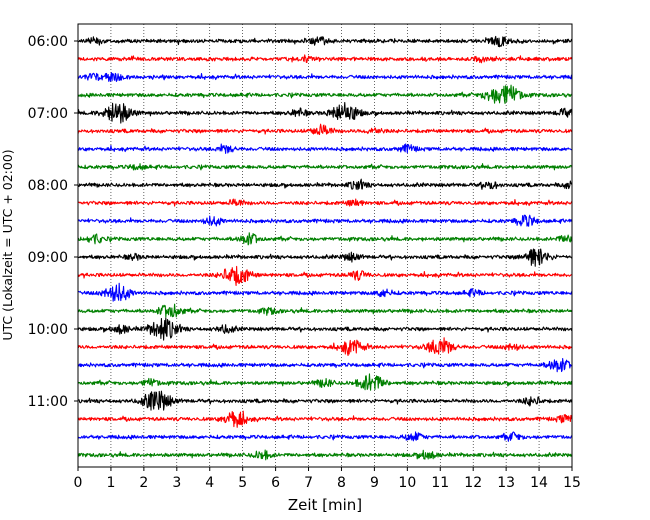  I want to click on x-tick-label: 4, so click(209, 483).